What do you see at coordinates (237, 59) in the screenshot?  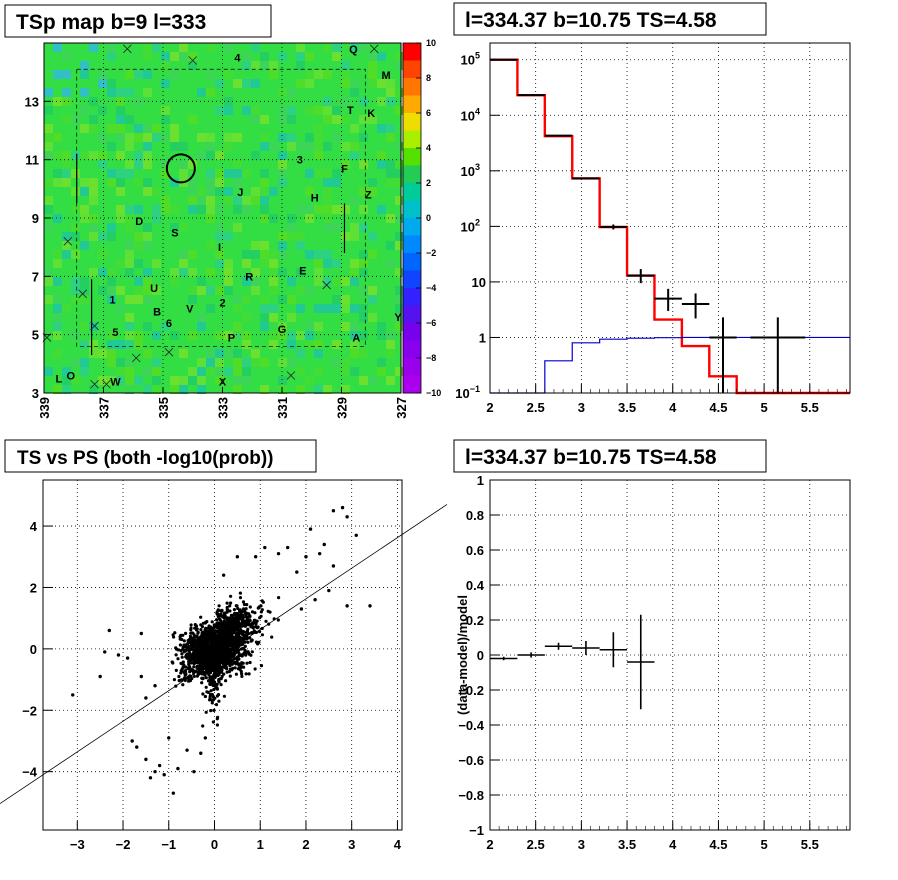 I see `source-label: 4` at bounding box center [237, 59].